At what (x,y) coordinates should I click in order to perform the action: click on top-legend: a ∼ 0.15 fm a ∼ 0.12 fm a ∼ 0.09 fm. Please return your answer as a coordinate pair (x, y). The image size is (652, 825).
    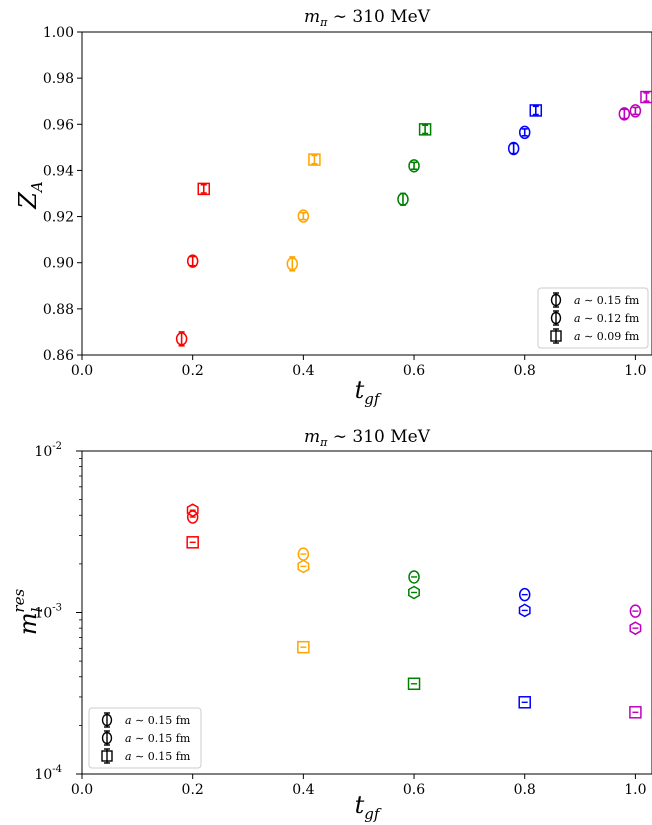
    Looking at the image, I should click on (593, 318).